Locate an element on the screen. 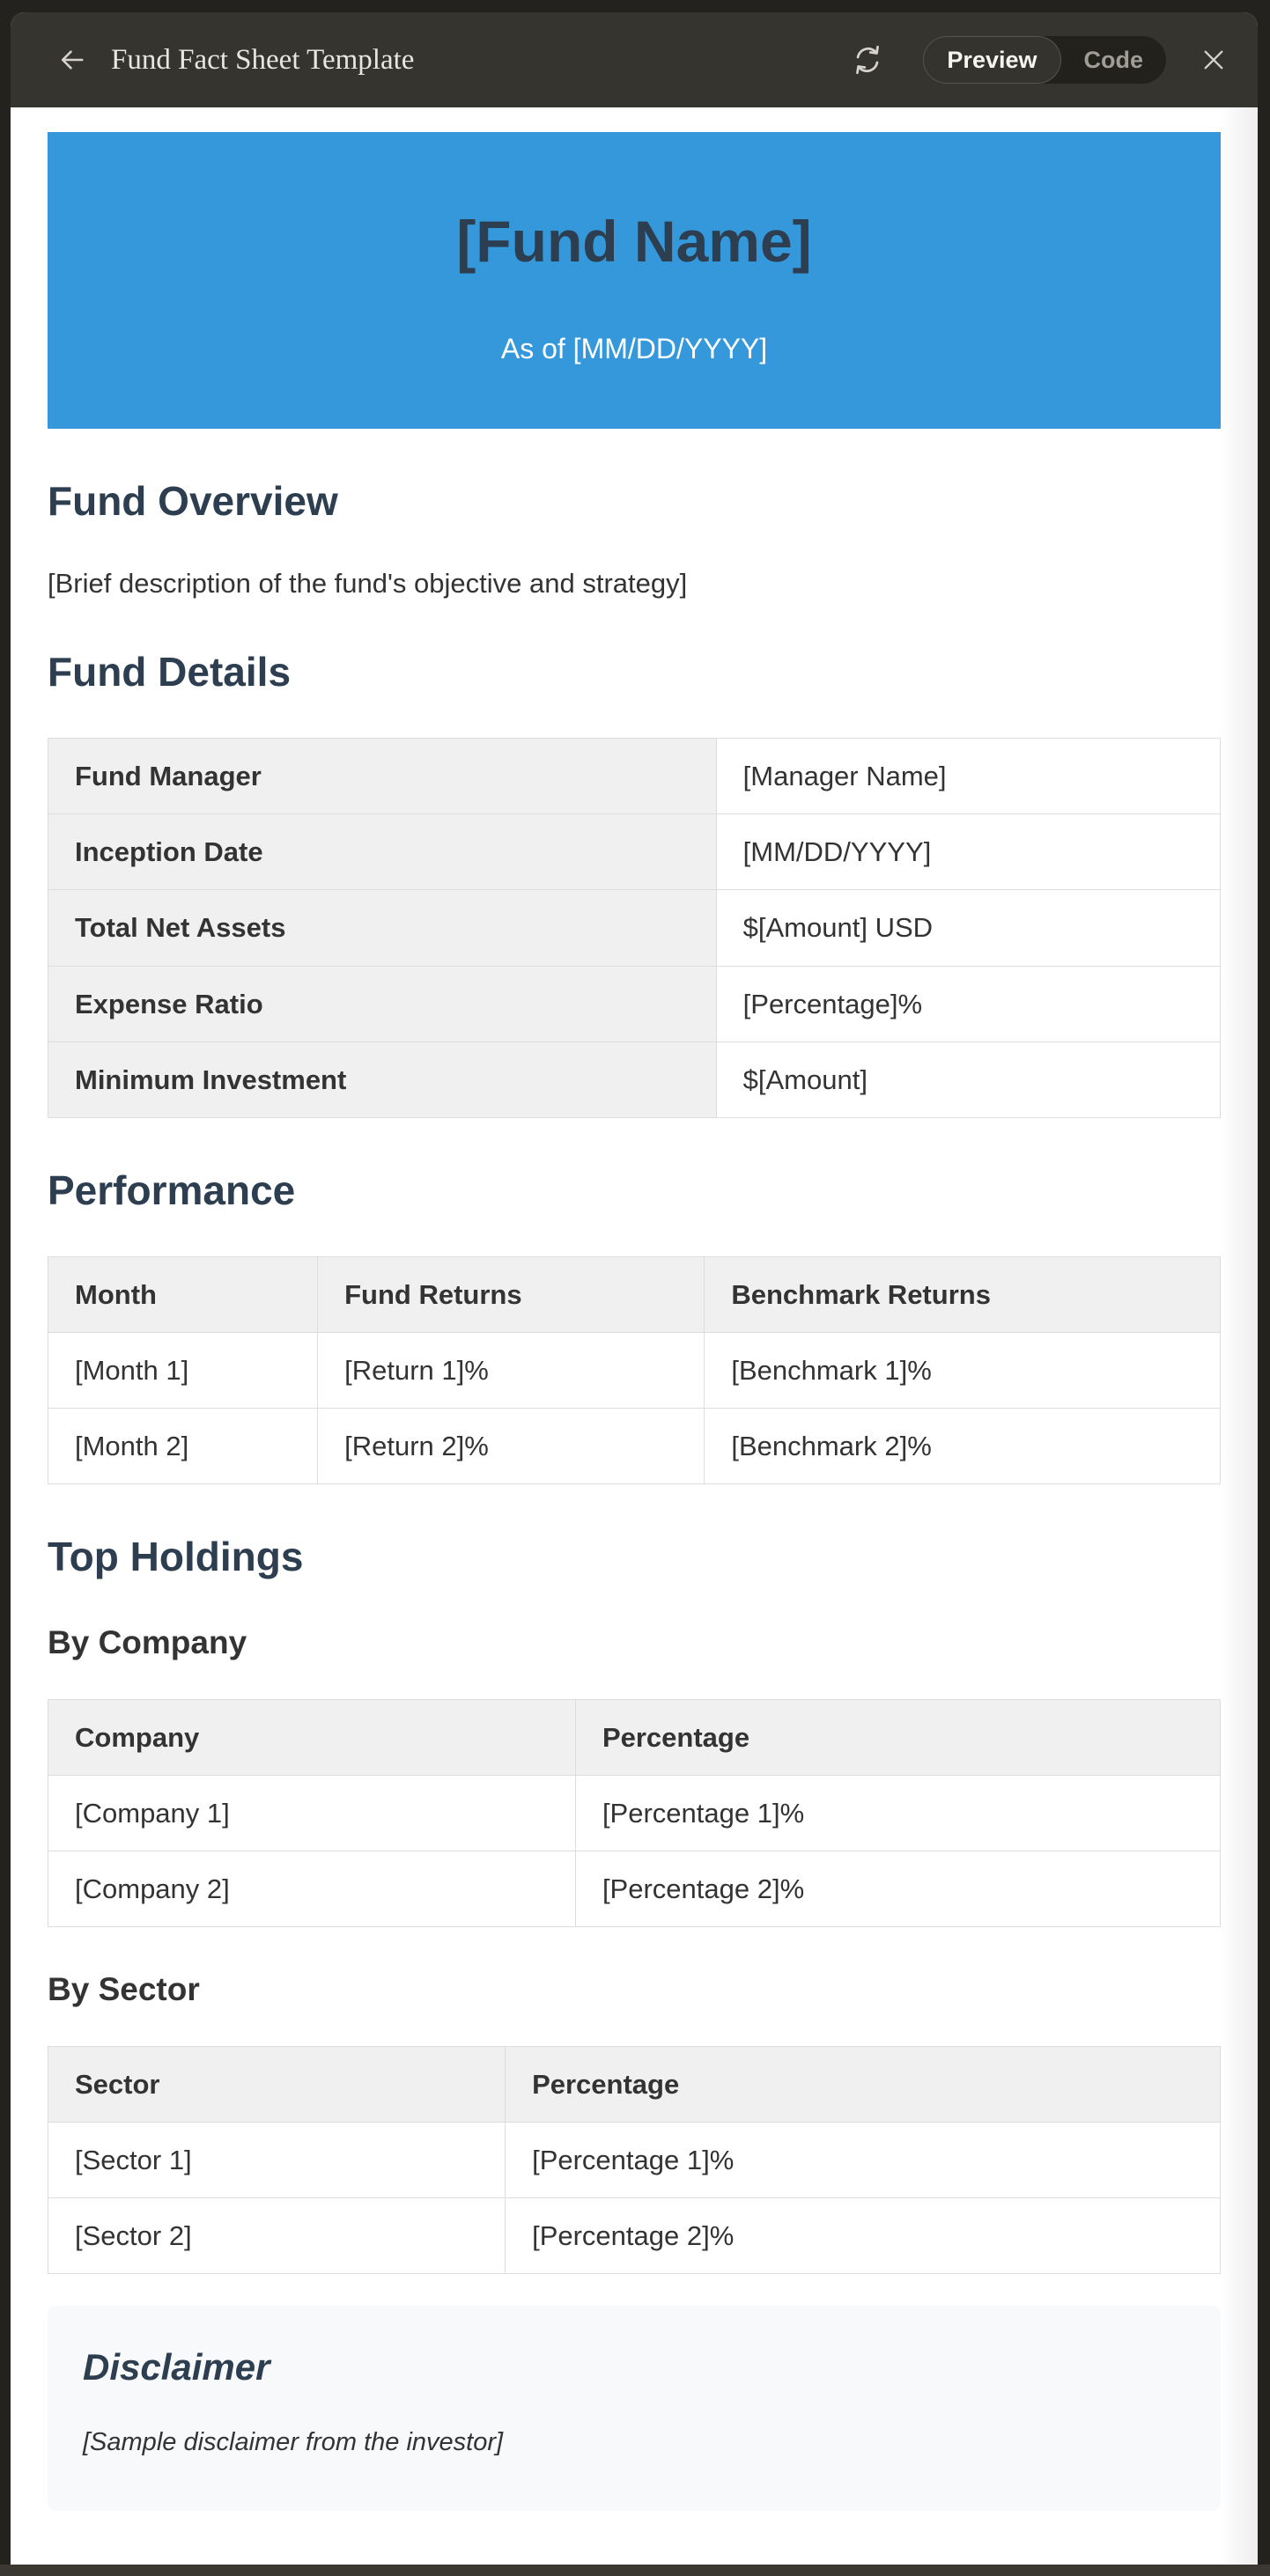  table-row: [Company 2] [Percentage 2]% is located at coordinates (635, 1890).